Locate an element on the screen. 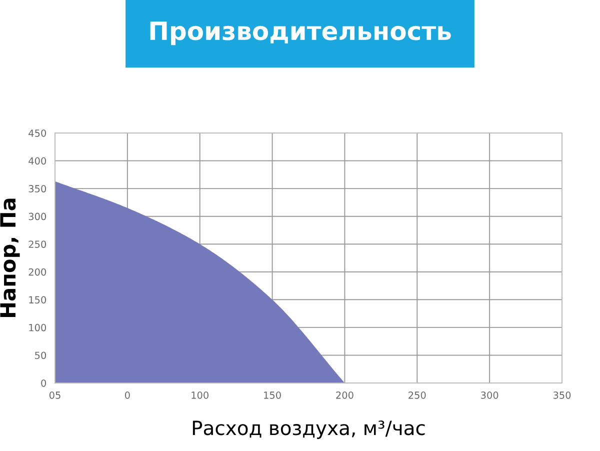  x-tick-label: 200 is located at coordinates (345, 395).